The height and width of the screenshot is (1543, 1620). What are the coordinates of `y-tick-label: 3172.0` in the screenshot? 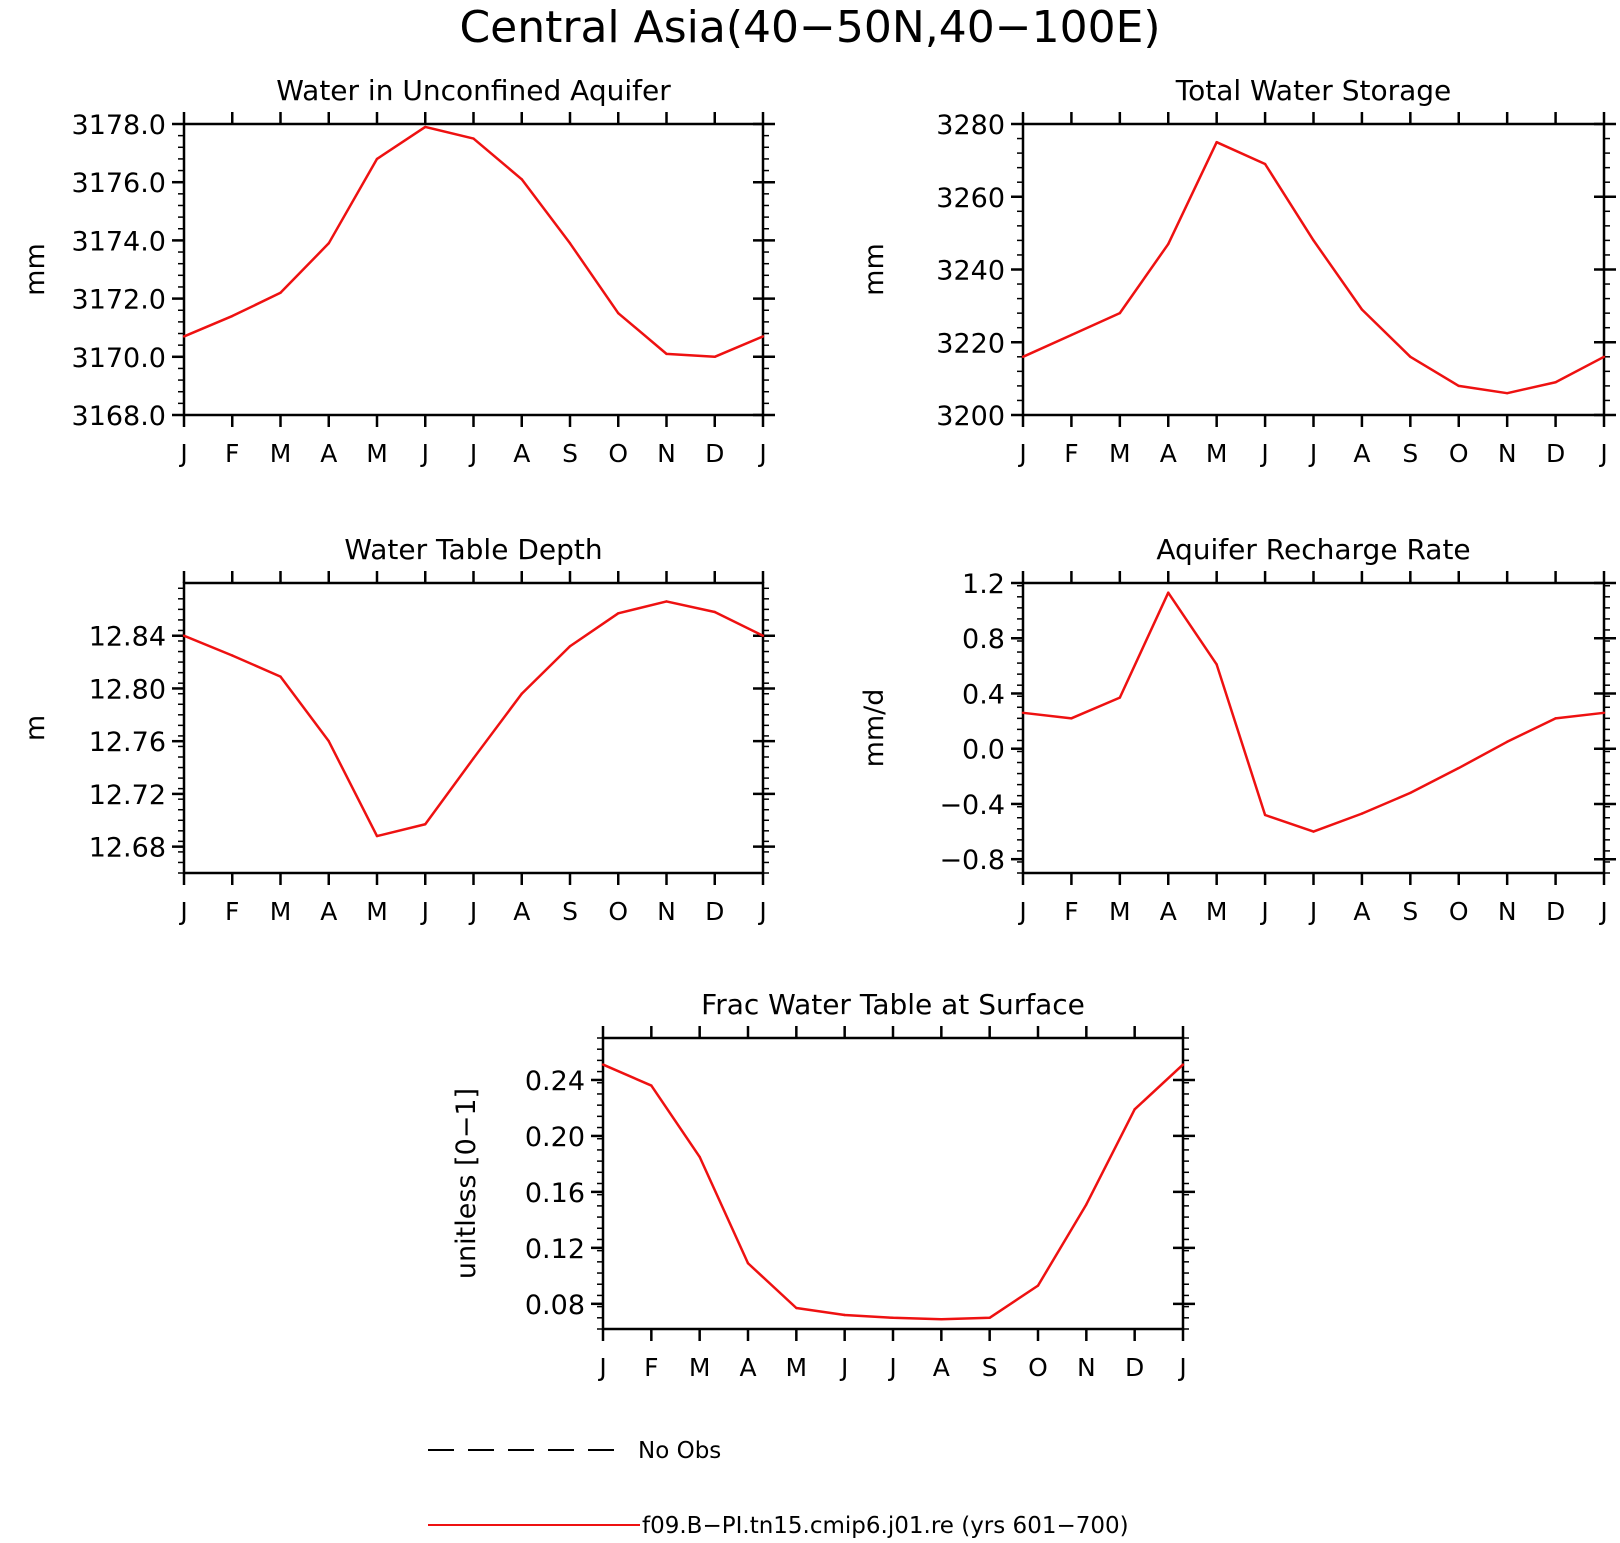 It's located at (119, 300).